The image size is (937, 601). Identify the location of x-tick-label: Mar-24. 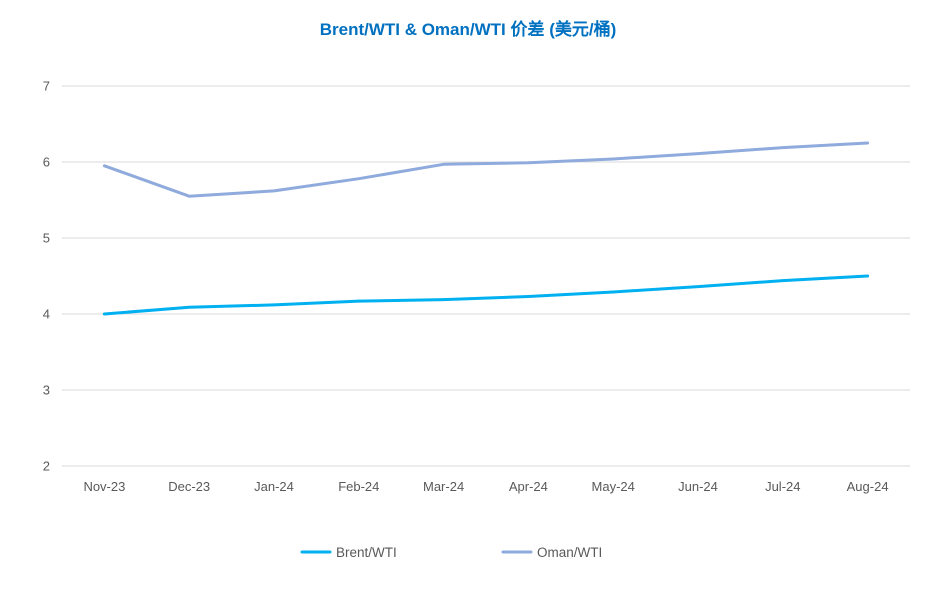
(443, 486).